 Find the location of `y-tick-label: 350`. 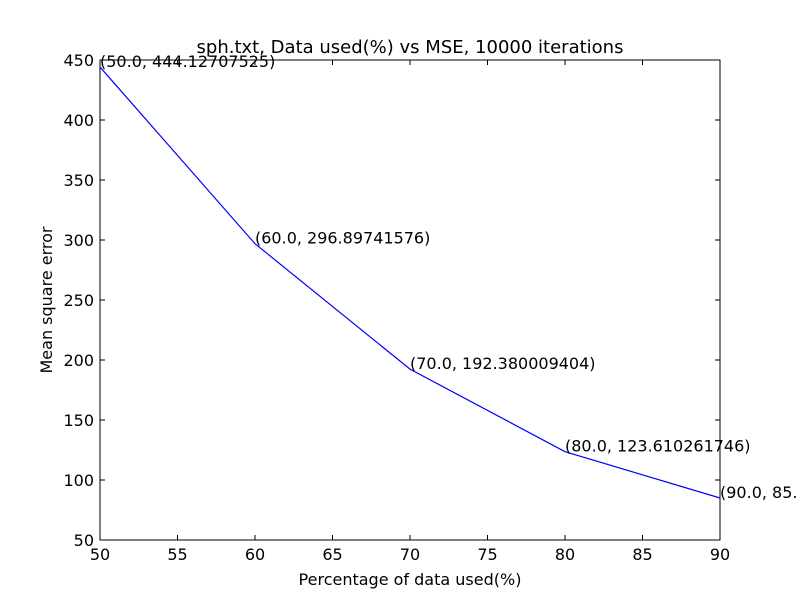

y-tick-label: 350 is located at coordinates (78, 180).